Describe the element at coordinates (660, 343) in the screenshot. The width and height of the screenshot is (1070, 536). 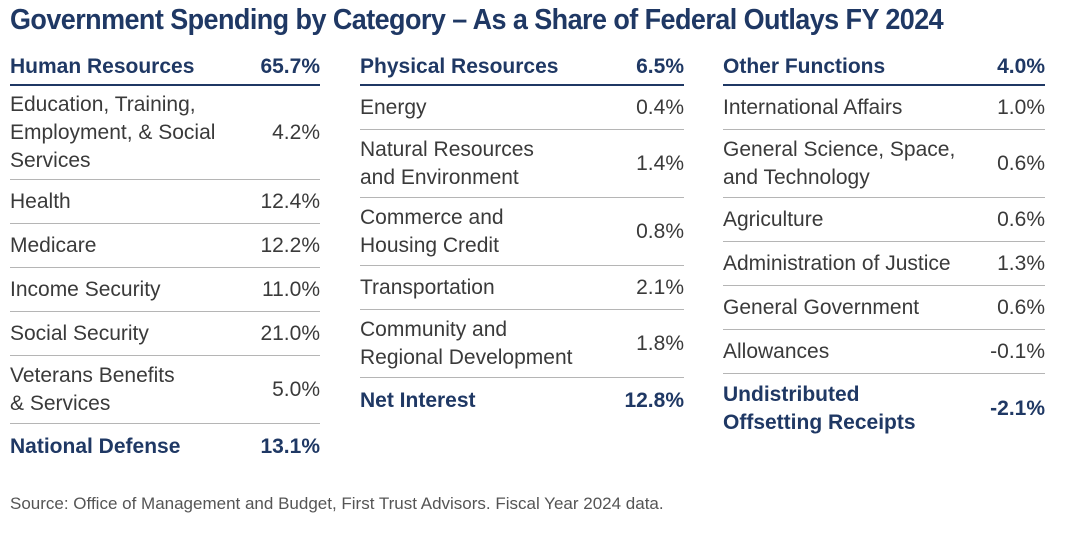
I see `row-value: 1.8%` at that location.